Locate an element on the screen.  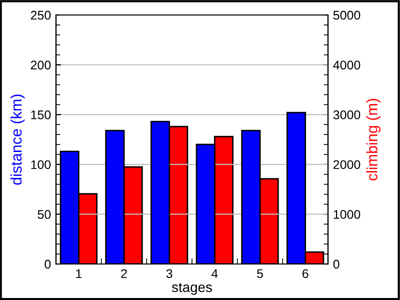
y-tick-label: 0 is located at coordinates (47, 264).